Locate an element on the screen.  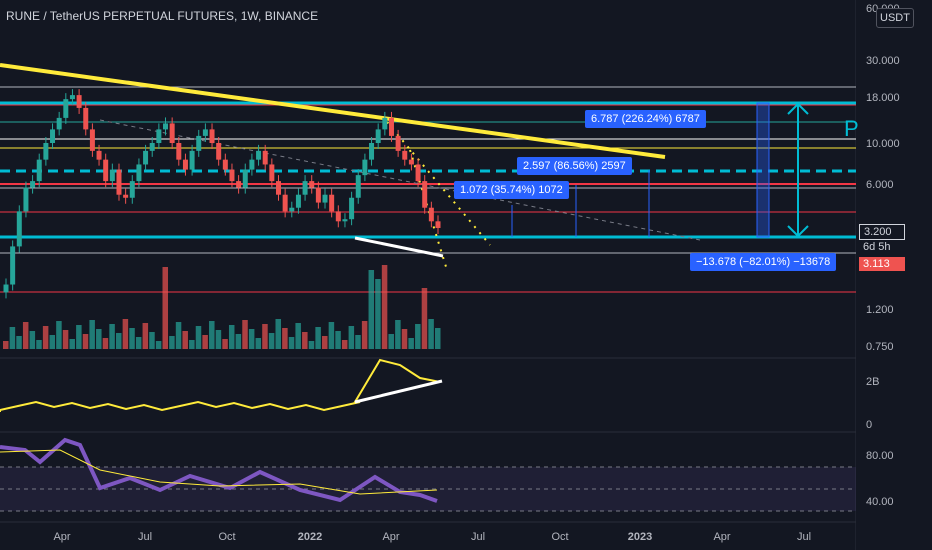
rsi-panel is located at coordinates (428, 474).